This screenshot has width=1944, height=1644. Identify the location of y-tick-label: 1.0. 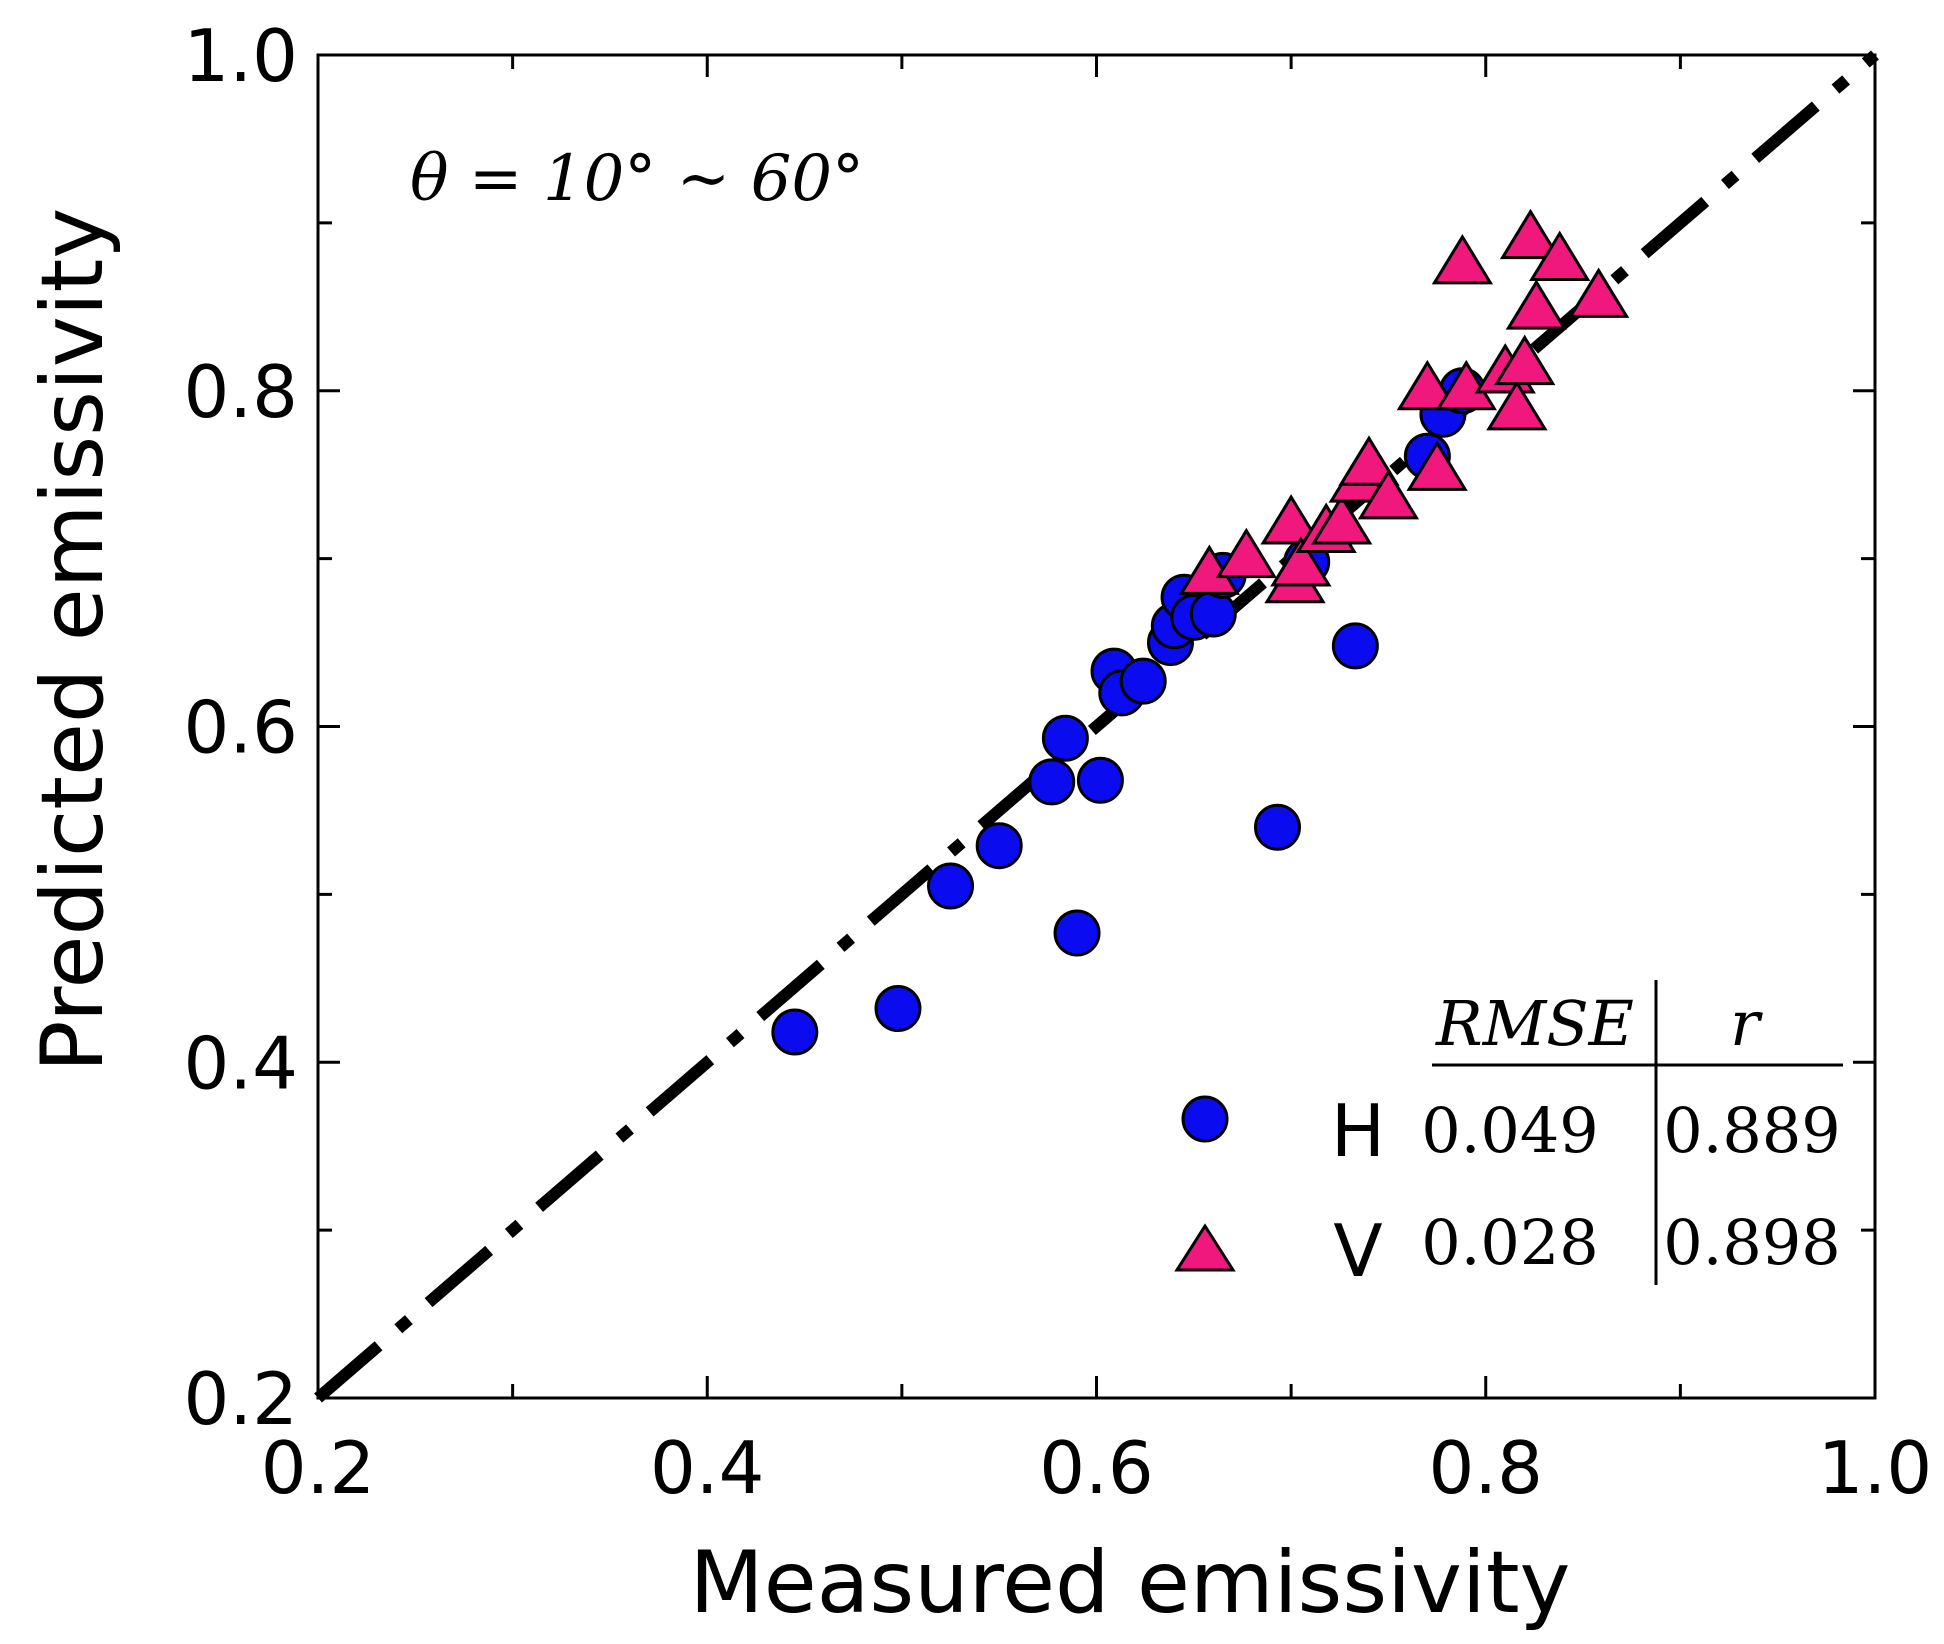
(240, 56).